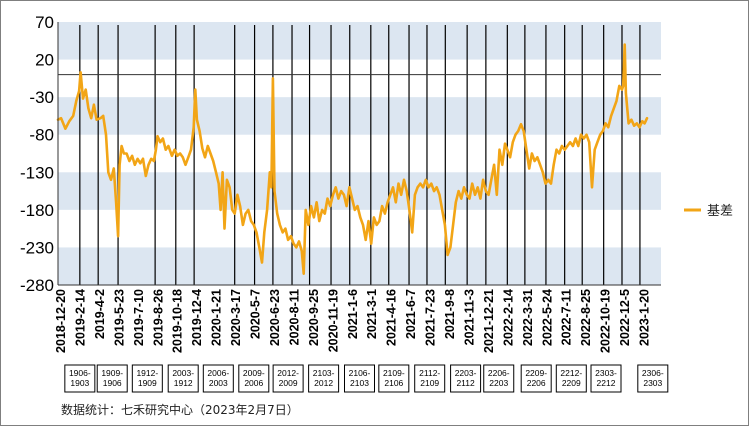 This screenshot has width=749, height=429. What do you see at coordinates (44, 22) in the screenshot?
I see `y-tick-label: 70` at bounding box center [44, 22].